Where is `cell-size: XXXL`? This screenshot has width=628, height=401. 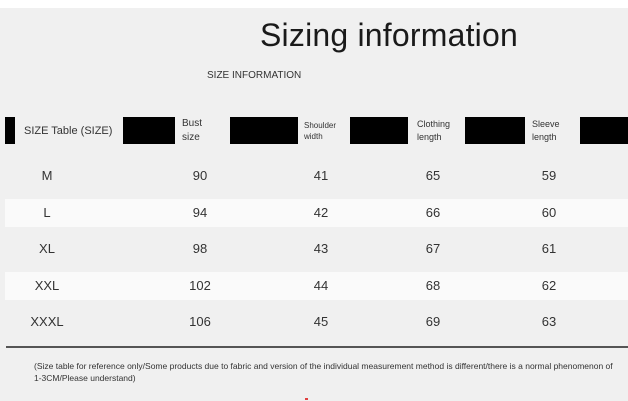
cell-size: XXXL is located at coordinates (47, 321).